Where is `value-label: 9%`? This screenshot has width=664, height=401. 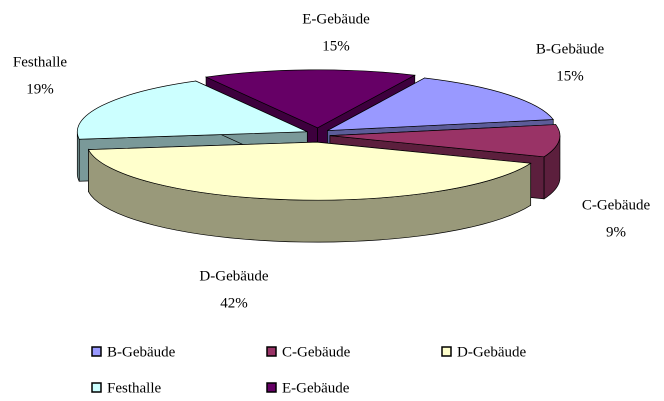 value-label: 9% is located at coordinates (616, 232).